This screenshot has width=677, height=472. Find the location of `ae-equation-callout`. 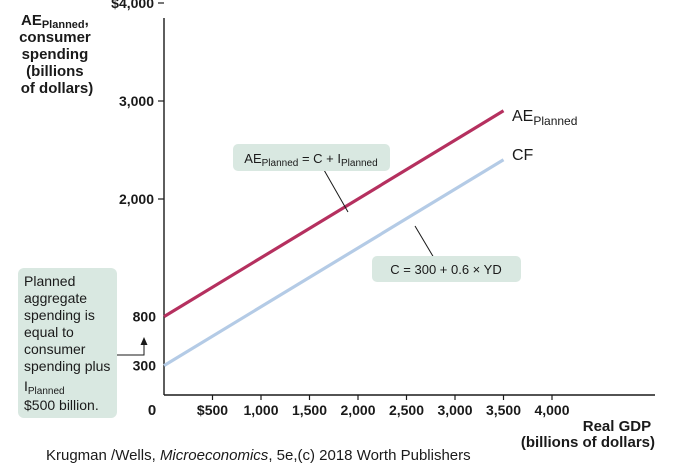

ae-equation-callout is located at coordinates (311, 157).